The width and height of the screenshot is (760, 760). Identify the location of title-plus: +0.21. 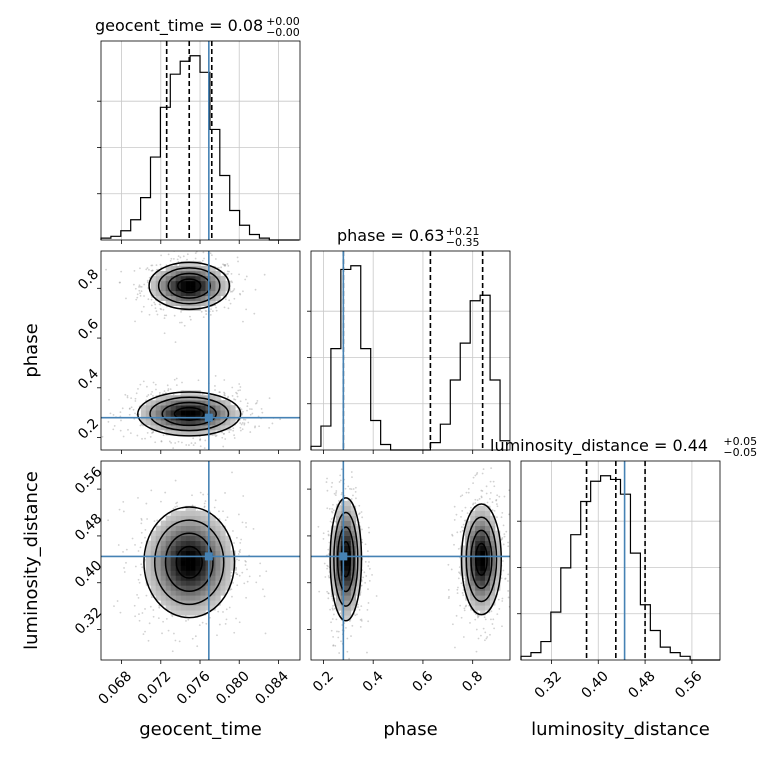
(463, 231).